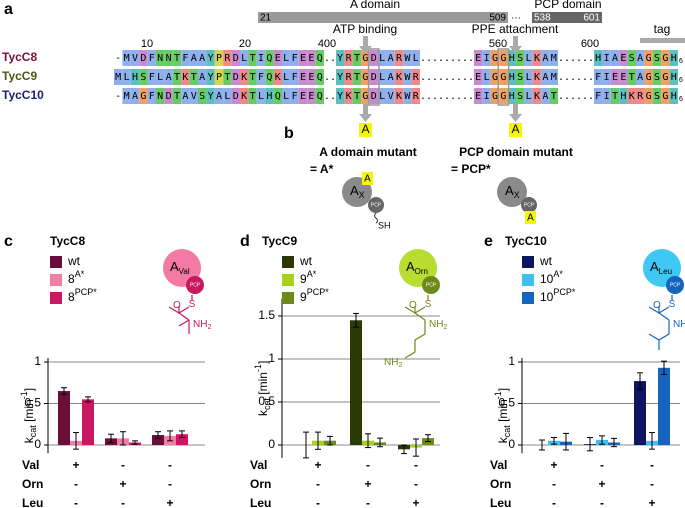  I want to click on domain-label: AX, so click(357, 191).